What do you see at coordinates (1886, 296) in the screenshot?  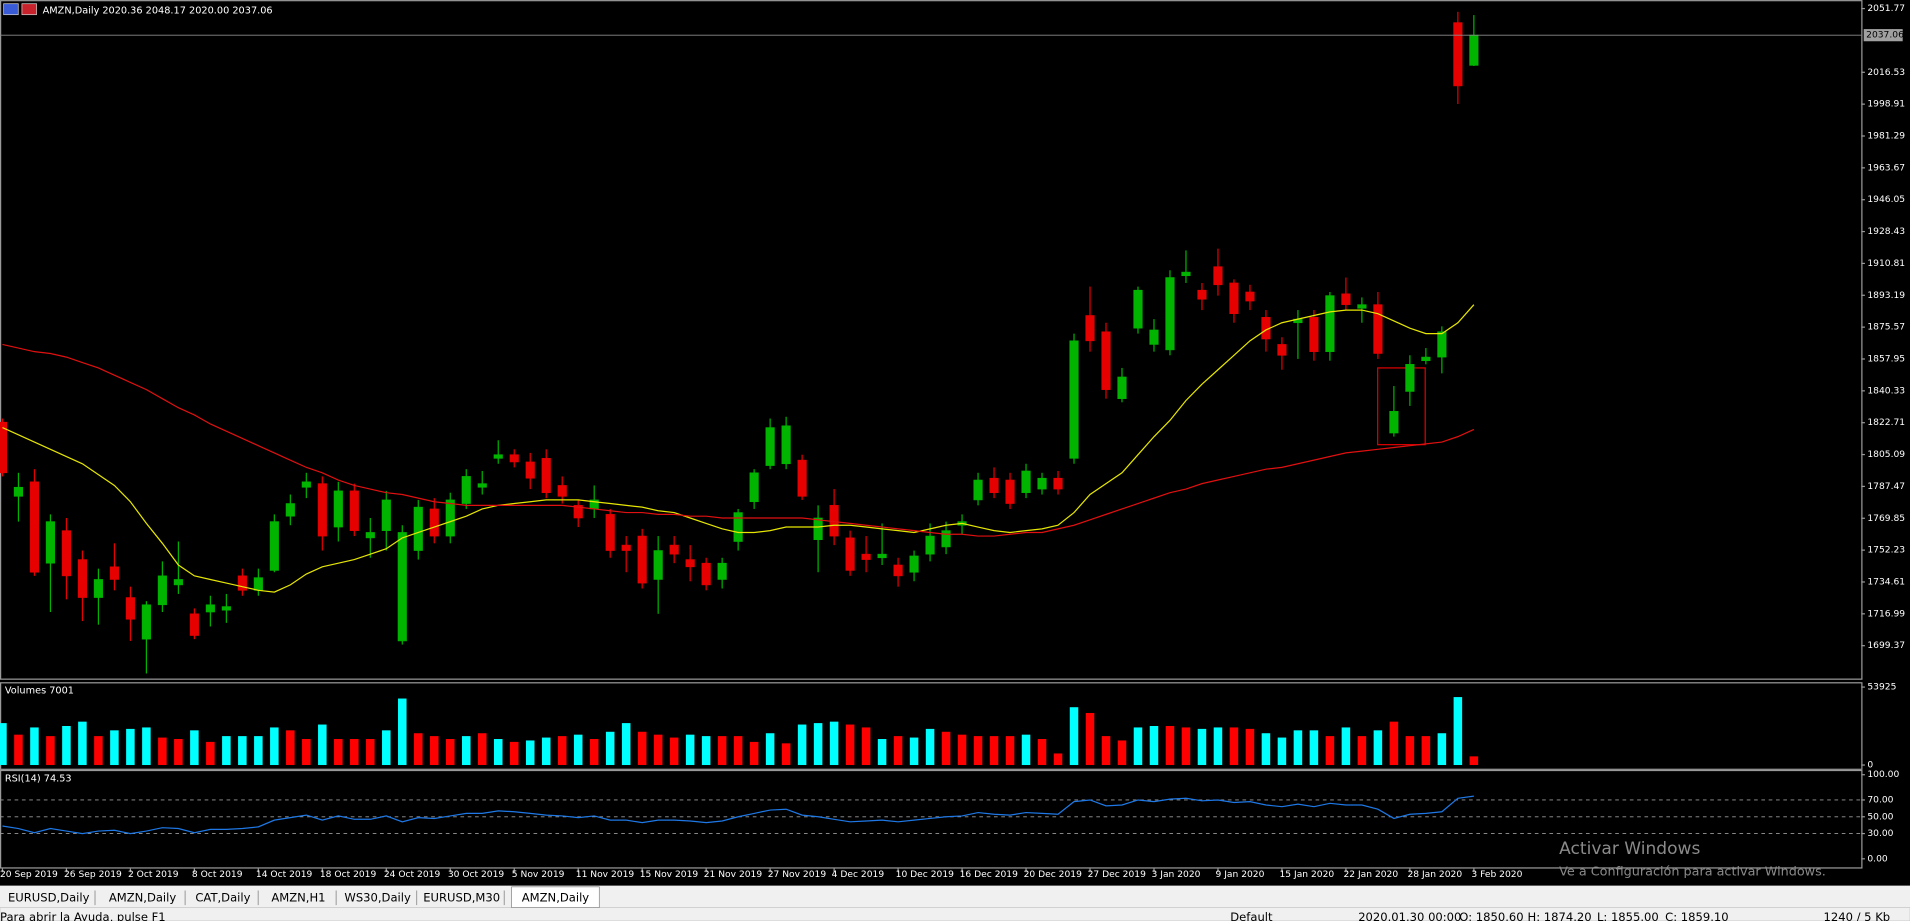 I see `y-tick-label: 1893.19` at bounding box center [1886, 296].